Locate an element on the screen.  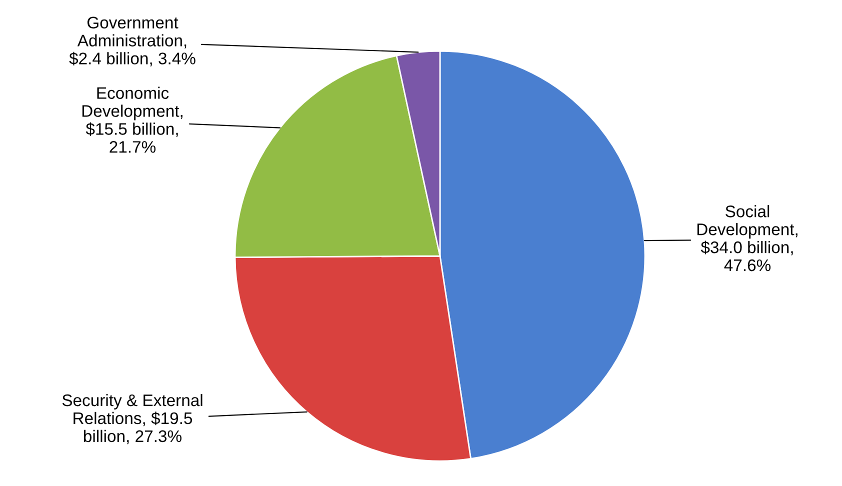
slice-label: Economic Development, $15.5 billion, 21.7% is located at coordinates (132, 119).